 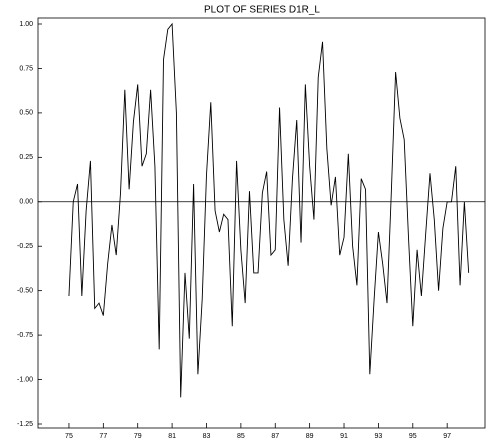 What do you see at coordinates (26, 157) in the screenshot?
I see `y-tick-label: 0.25` at bounding box center [26, 157].